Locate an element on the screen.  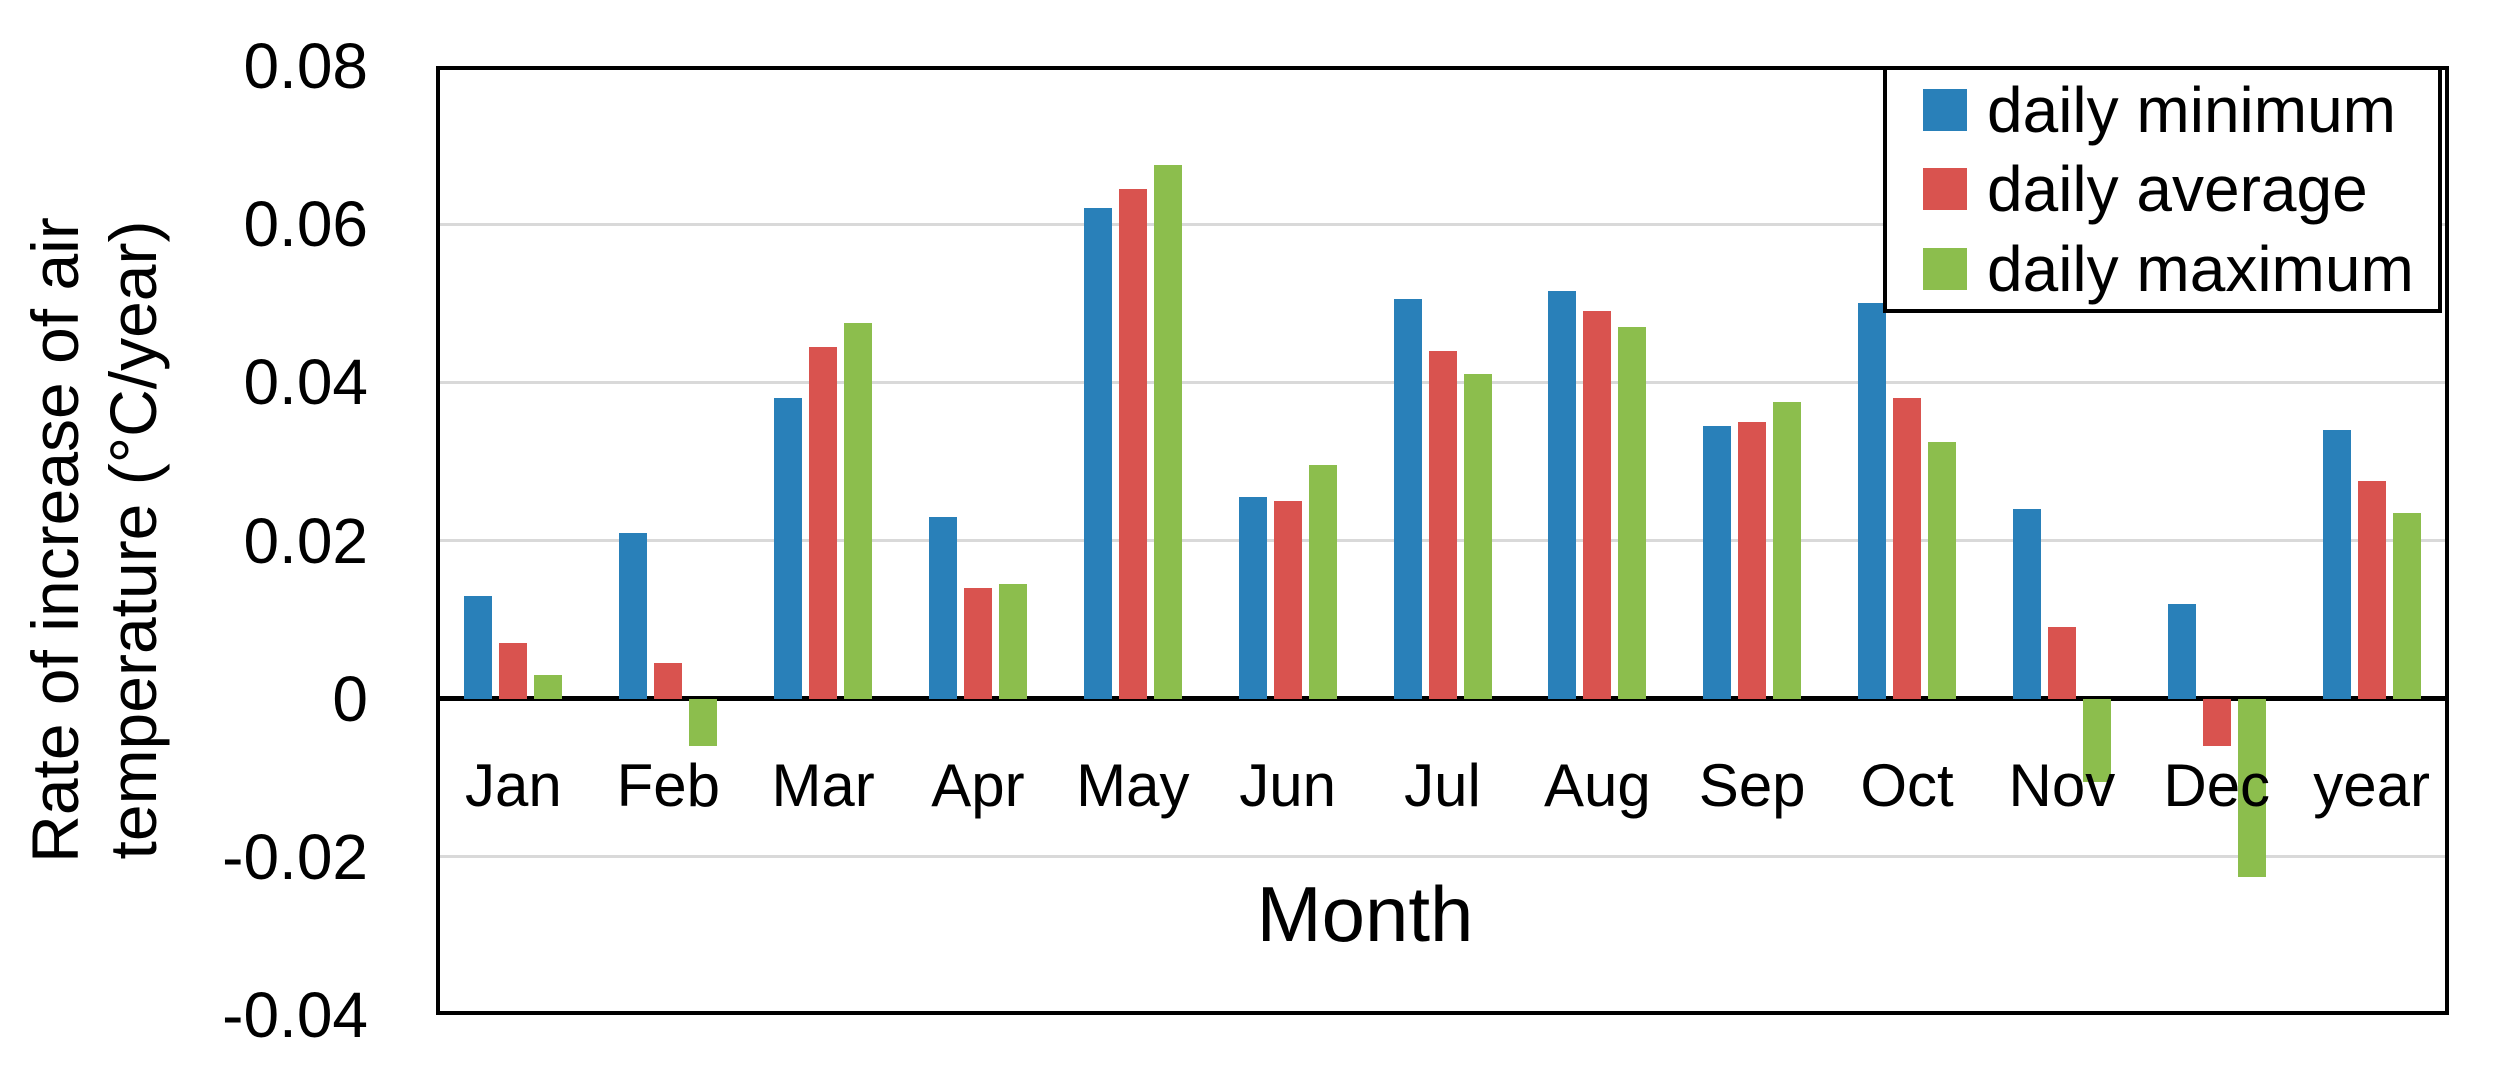
x-tick-label-Jul: Jul is located at coordinates (1442, 785).